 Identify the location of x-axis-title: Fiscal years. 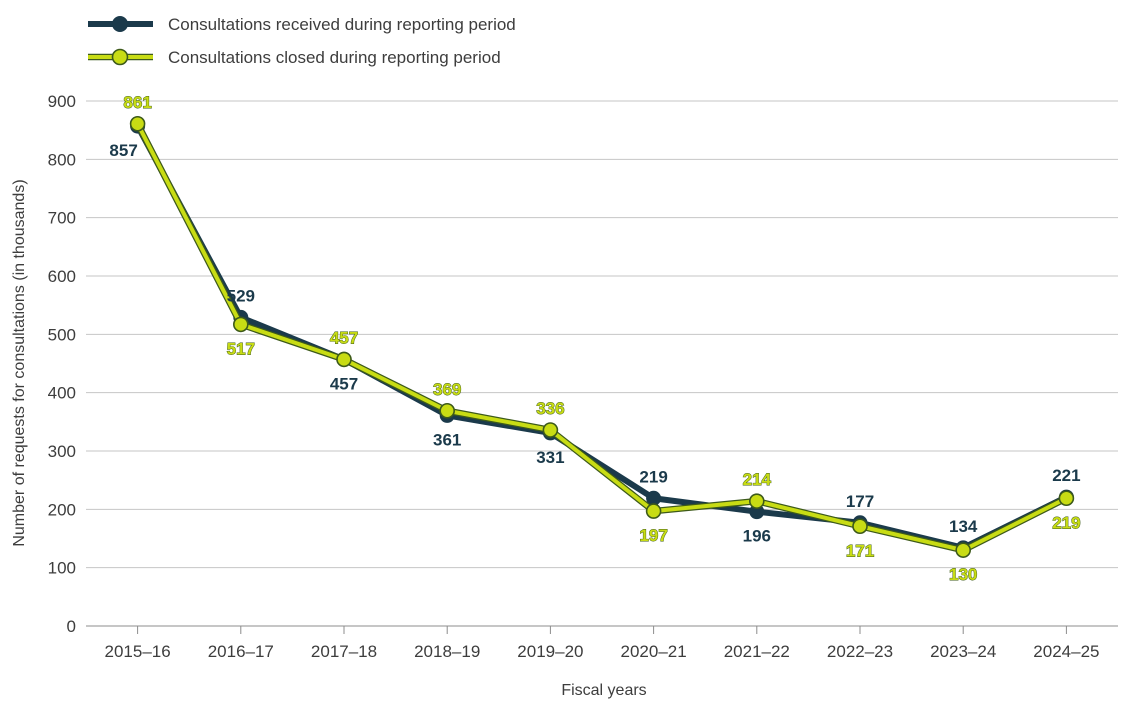
(603, 690).